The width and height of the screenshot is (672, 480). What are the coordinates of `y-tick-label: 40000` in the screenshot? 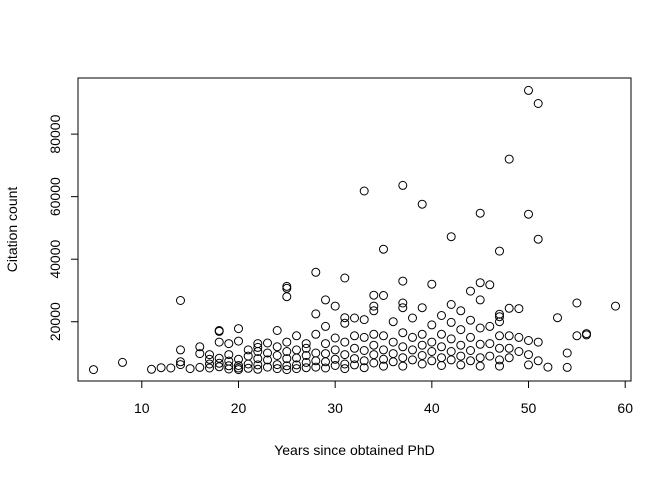 It's located at (55, 259).